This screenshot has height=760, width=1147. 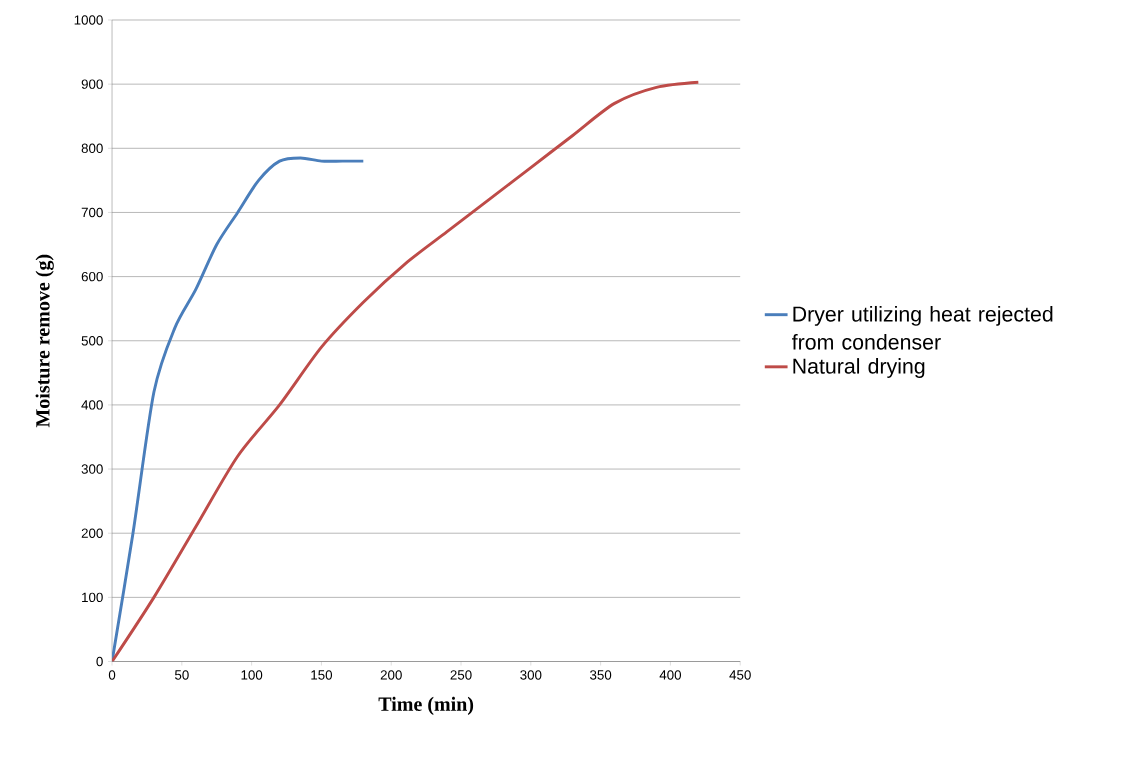 What do you see at coordinates (88, 20) in the screenshot?
I see `y-tick-label: 1000` at bounding box center [88, 20].